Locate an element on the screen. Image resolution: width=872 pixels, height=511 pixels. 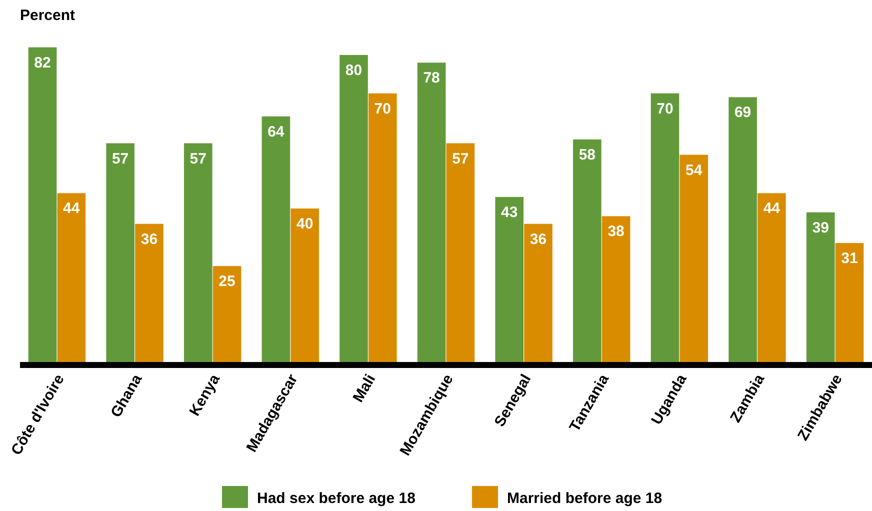
data-label: 80 is located at coordinates (353, 70).